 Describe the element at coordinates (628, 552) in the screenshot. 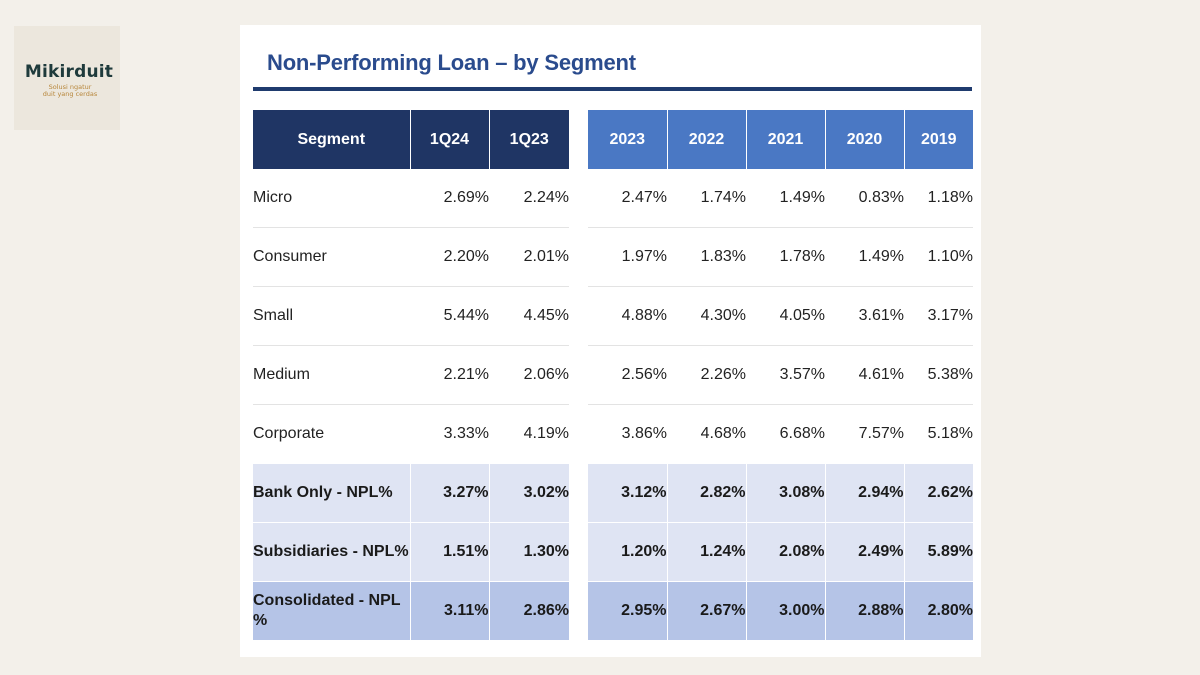

I see `value-cell: 1.20%` at that location.